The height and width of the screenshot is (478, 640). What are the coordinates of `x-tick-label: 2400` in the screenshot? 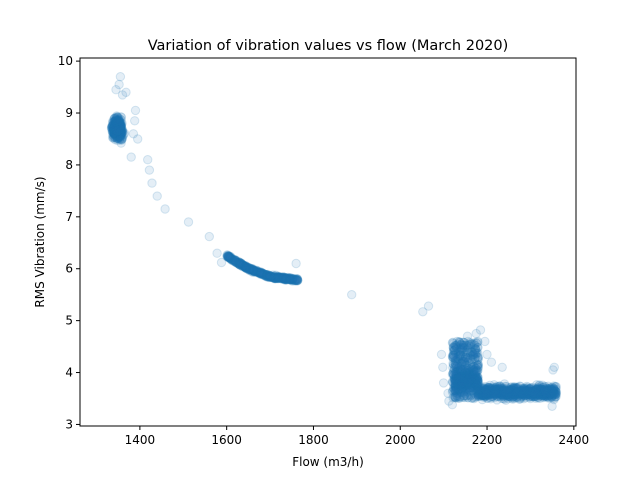 It's located at (574, 440).